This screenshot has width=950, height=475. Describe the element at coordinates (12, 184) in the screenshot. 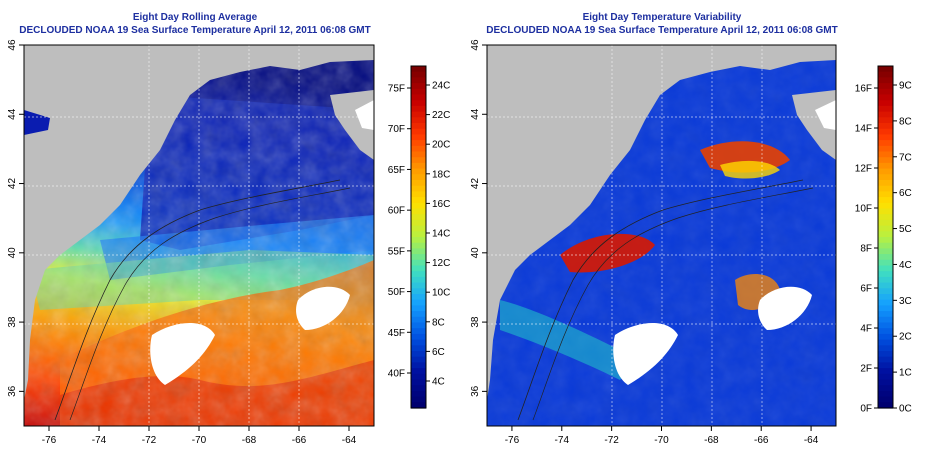

I see `left-y-tick-label: 42` at that location.